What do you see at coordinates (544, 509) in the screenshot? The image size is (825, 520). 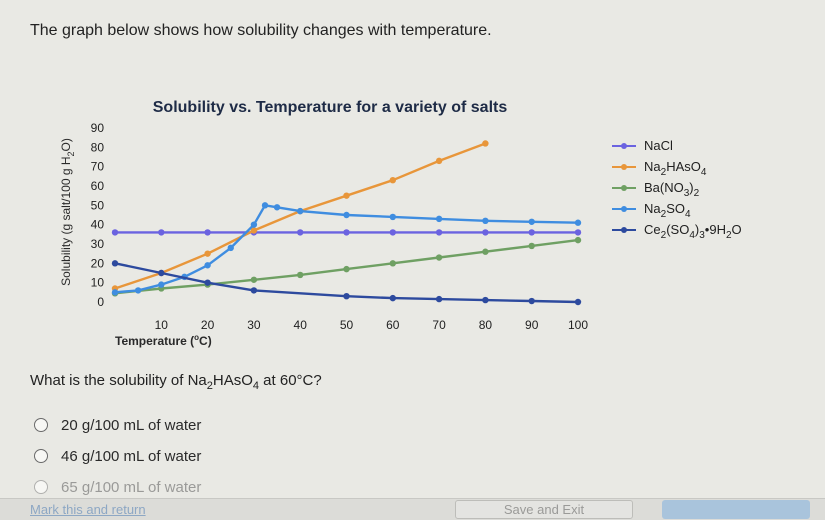 I see `save-and-exit-button: Save and Exit` at bounding box center [544, 509].